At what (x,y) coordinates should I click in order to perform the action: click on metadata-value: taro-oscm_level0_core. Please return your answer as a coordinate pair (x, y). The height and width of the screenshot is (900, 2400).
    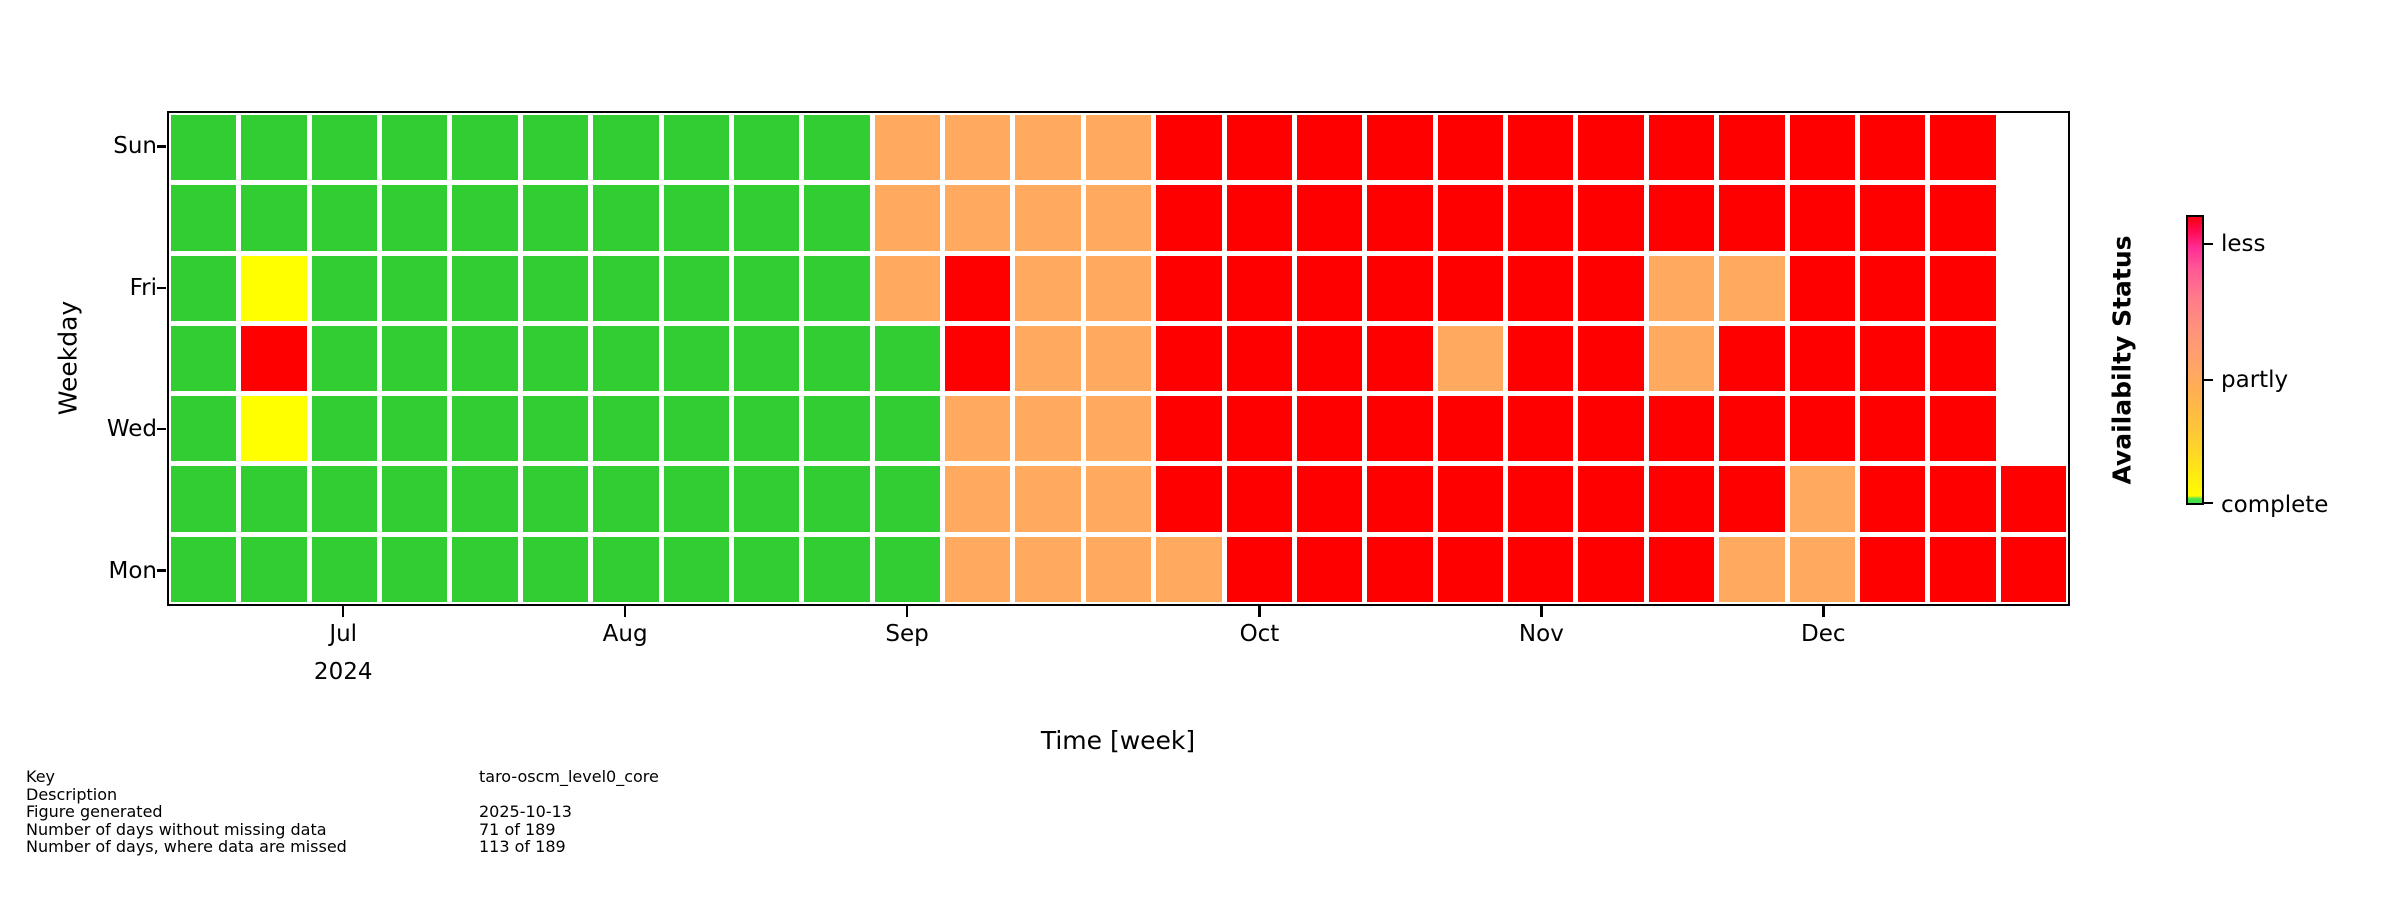
    Looking at the image, I should click on (569, 776).